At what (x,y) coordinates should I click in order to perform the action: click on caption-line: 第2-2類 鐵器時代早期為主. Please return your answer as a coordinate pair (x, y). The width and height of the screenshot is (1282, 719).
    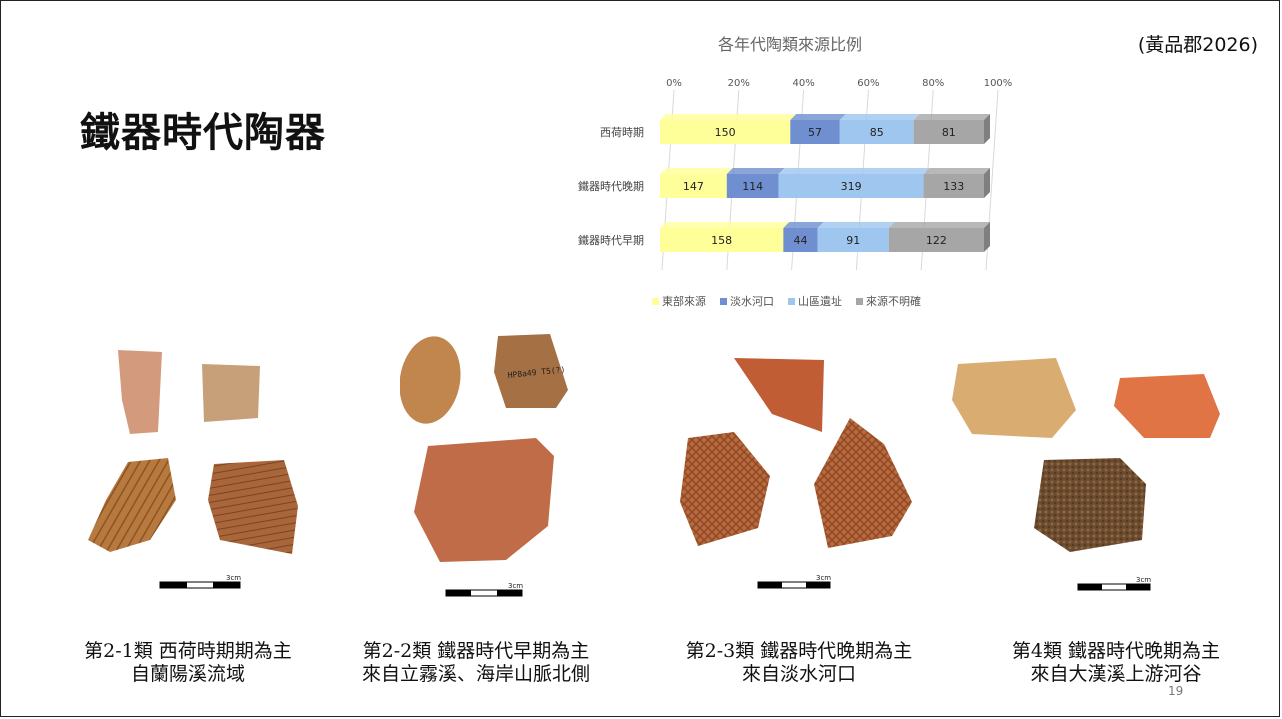
    Looking at the image, I should click on (476, 651).